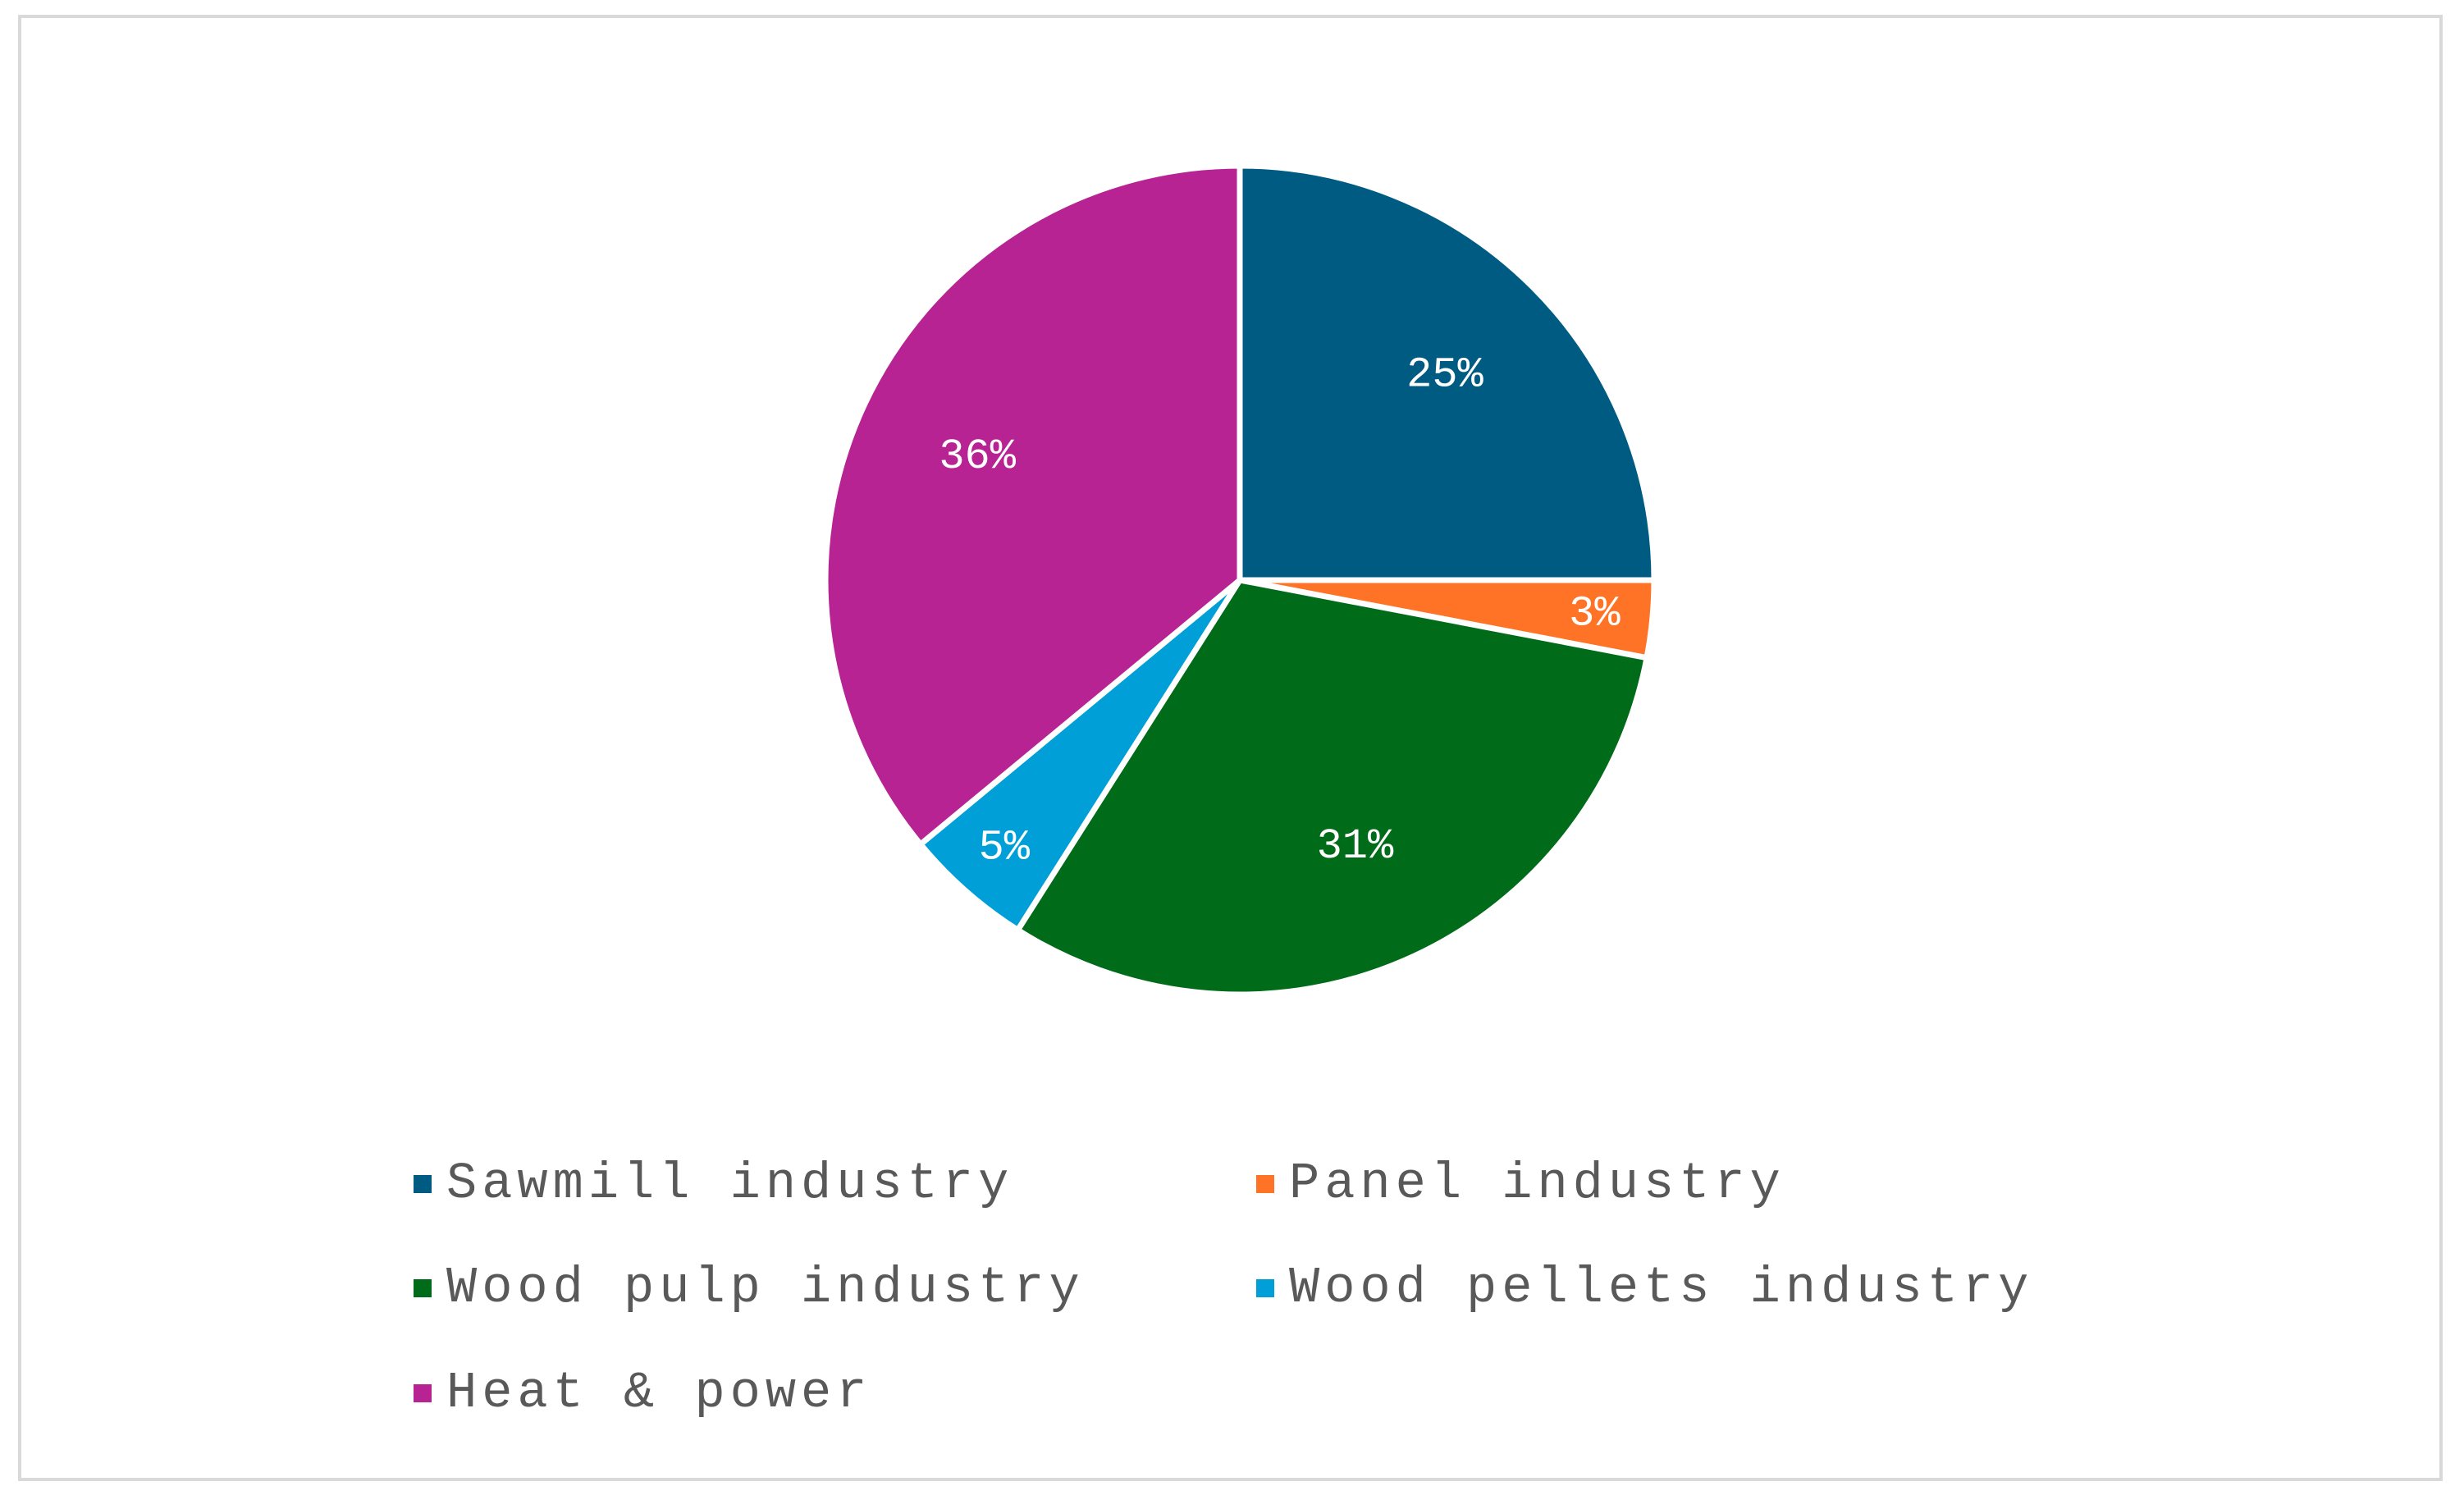  What do you see at coordinates (1355, 846) in the screenshot?
I see `data-label-wood-pulp: 31%` at bounding box center [1355, 846].